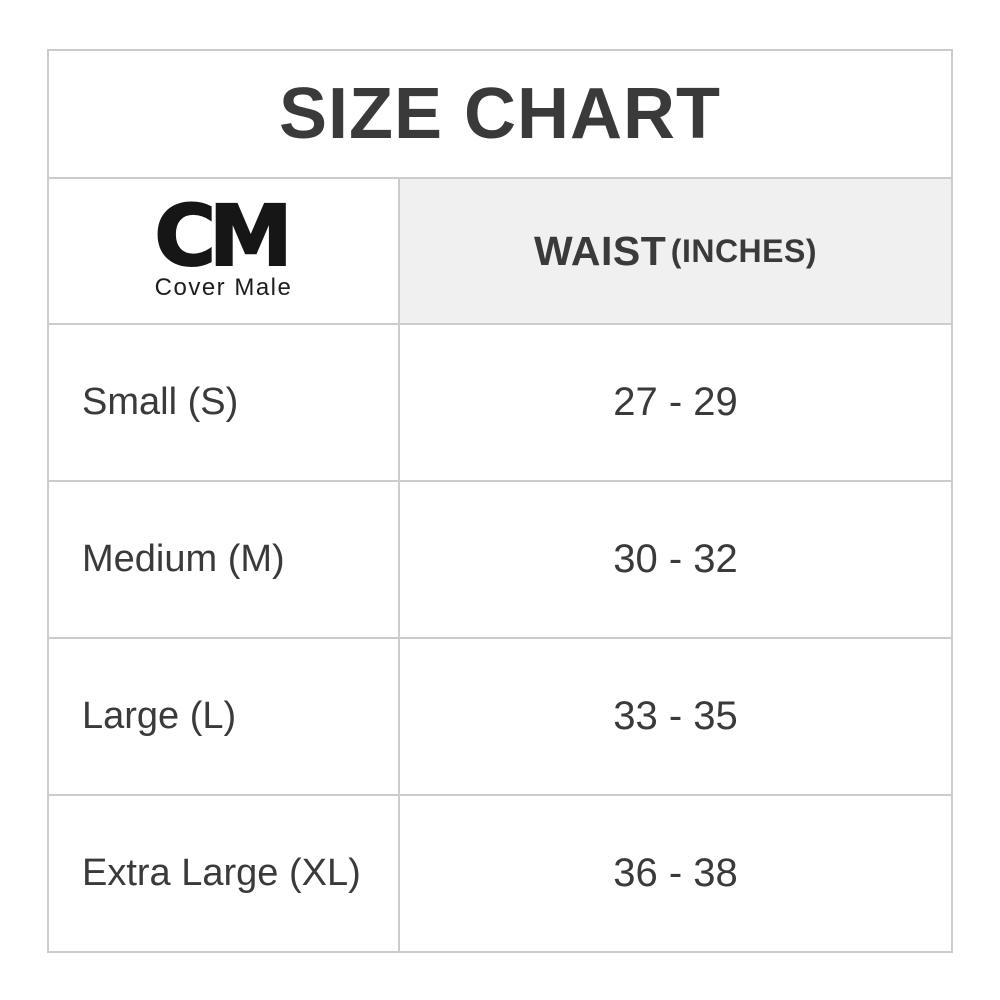  I want to click on table-row-small-size-label: Small (S), so click(223, 402).